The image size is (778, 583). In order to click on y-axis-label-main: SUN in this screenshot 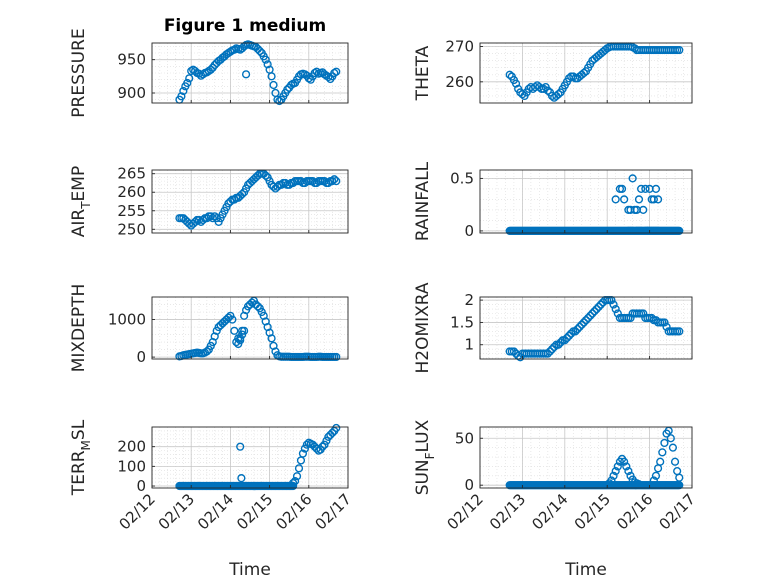, I will do `click(423, 477)`.